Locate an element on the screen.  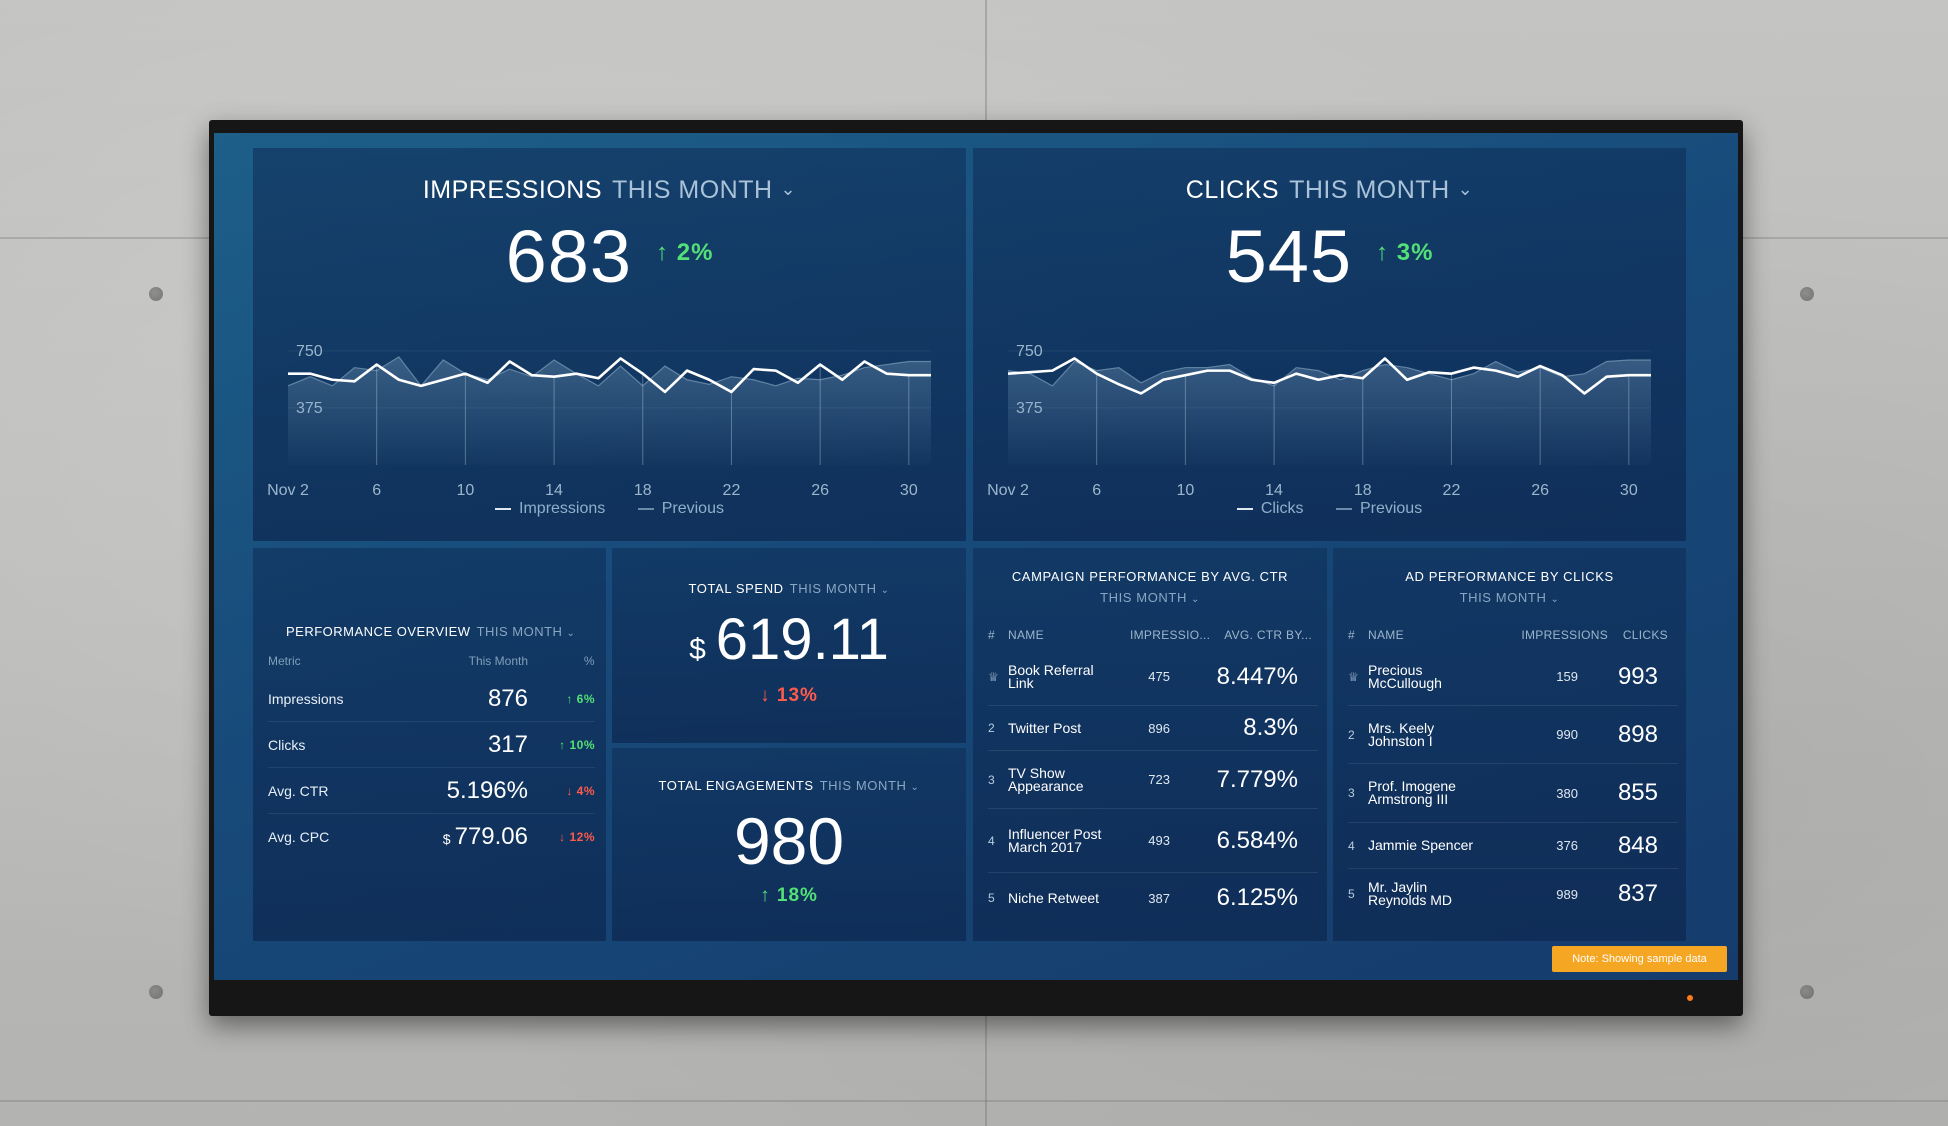
column-header-metric: Metric is located at coordinates (284, 661).